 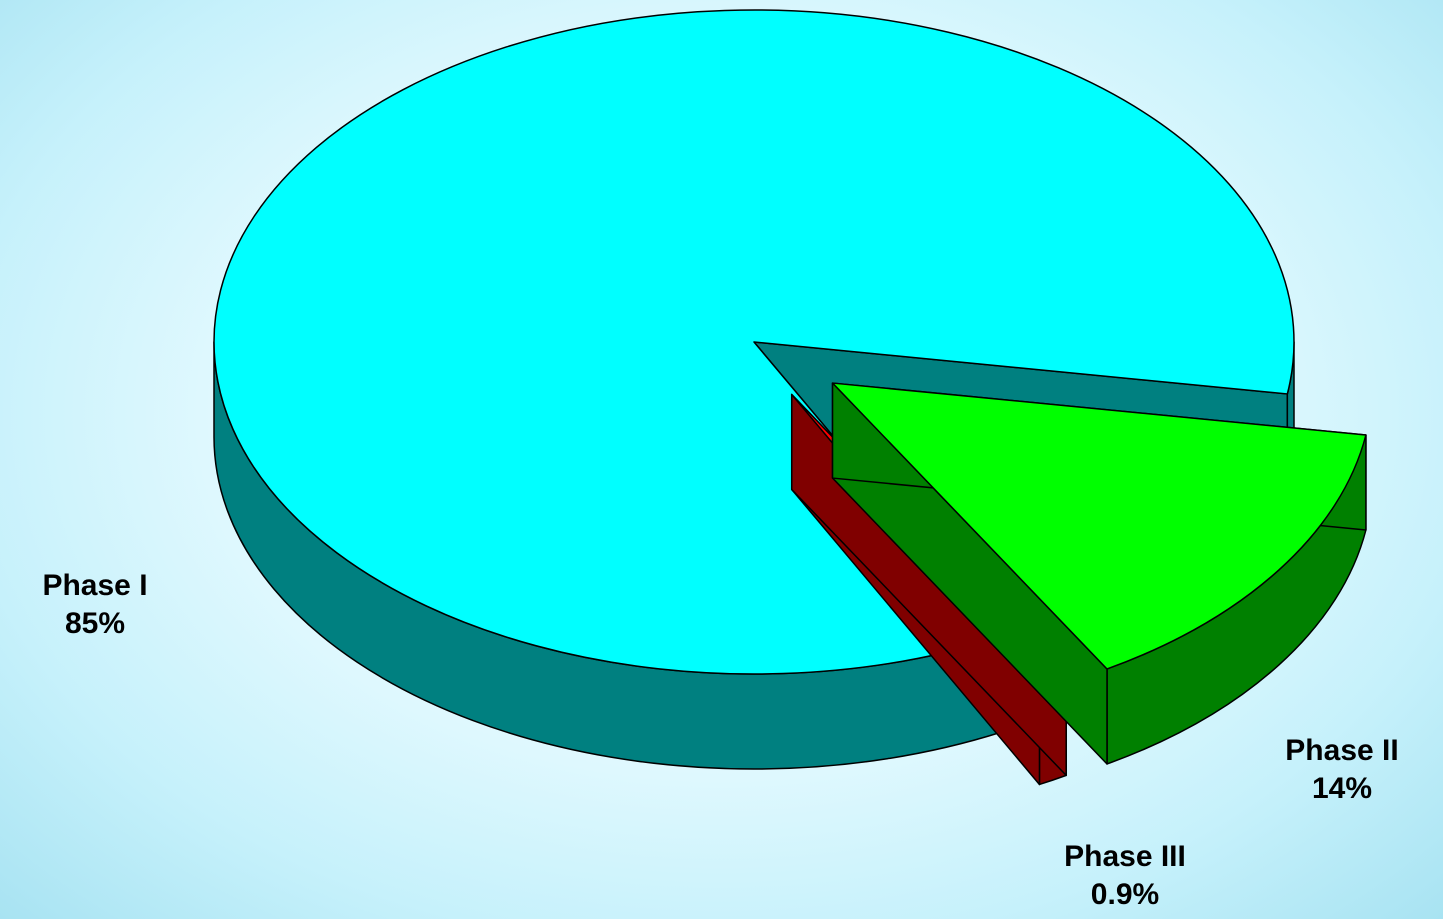 I want to click on slice-value-phase-3: 0.9%, so click(x=1125, y=894).